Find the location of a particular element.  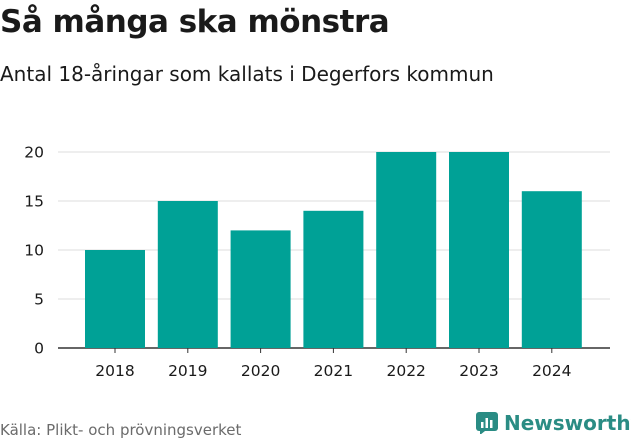

y-tick-label: 15 is located at coordinates (34, 202).